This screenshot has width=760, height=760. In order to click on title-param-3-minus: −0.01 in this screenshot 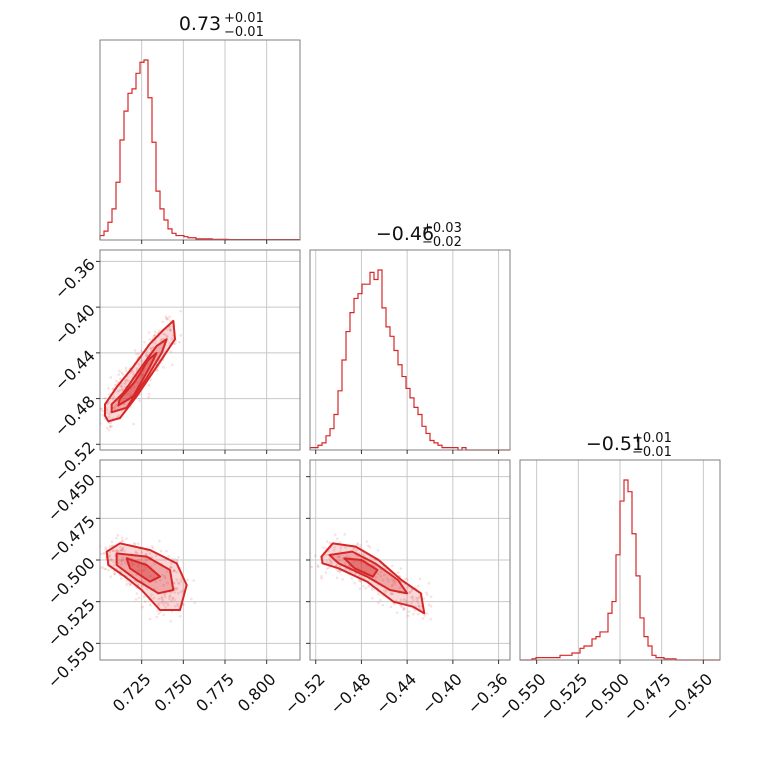, I will do `click(652, 452)`.